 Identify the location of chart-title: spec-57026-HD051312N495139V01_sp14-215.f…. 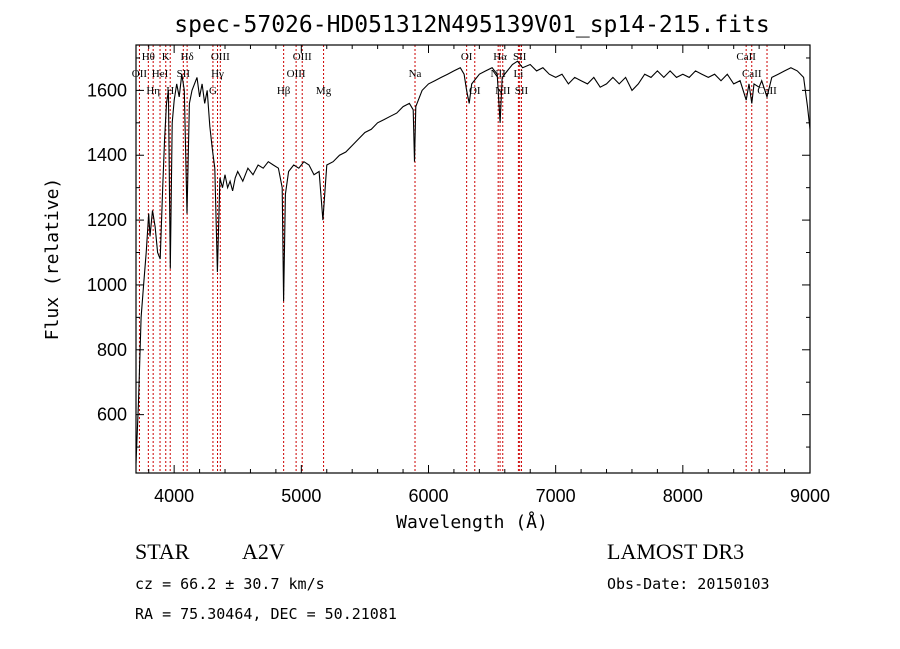
(471, 25).